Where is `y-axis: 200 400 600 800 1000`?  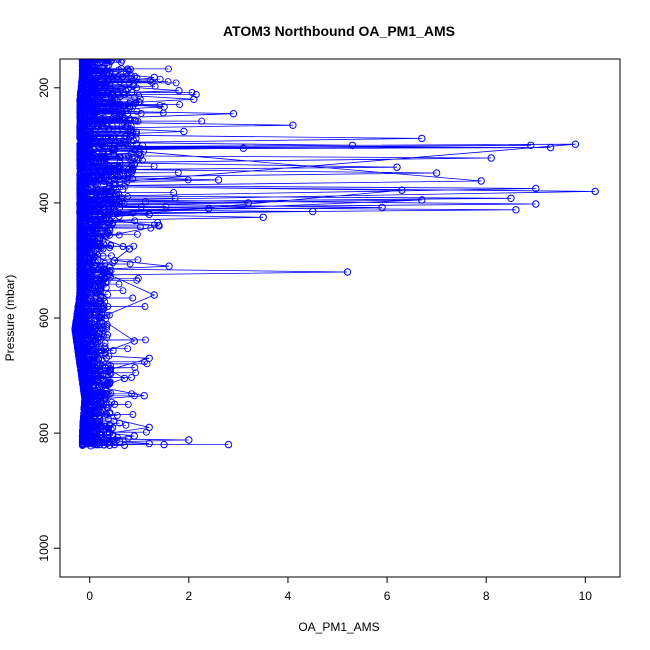
y-axis: 200 400 600 800 1000 is located at coordinates (48, 319).